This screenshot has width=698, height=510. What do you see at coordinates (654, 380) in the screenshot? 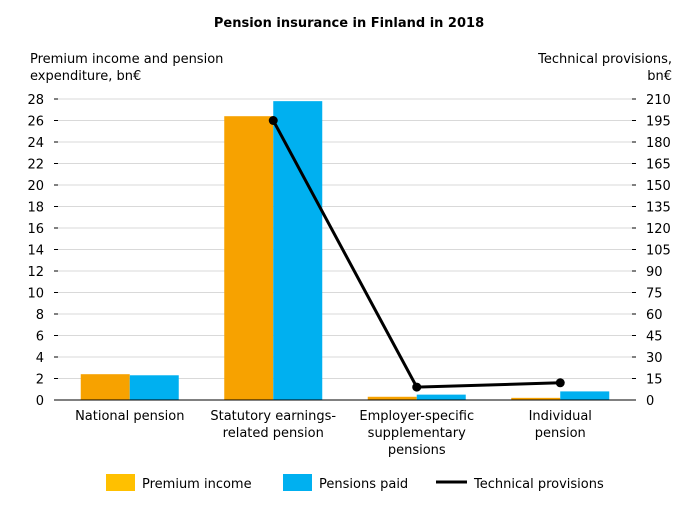
I see `right-tick-label: 15` at bounding box center [654, 380].